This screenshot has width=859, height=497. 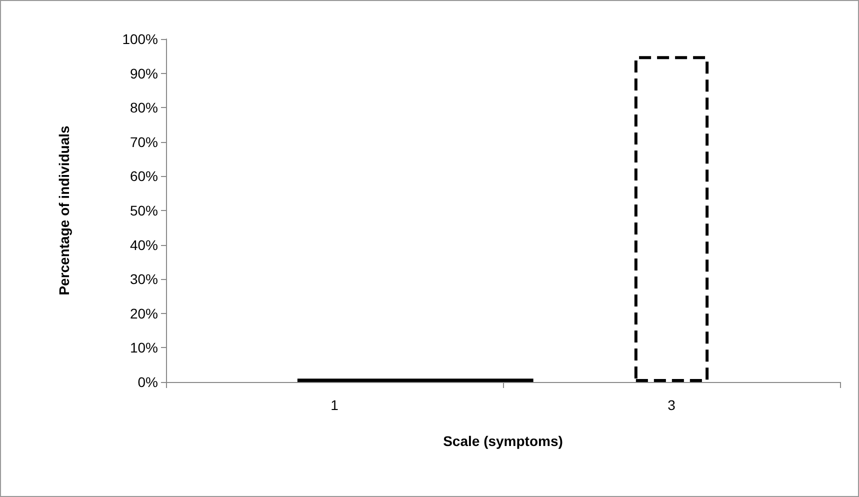 I want to click on y-tick-label: 80%, so click(x=144, y=108).